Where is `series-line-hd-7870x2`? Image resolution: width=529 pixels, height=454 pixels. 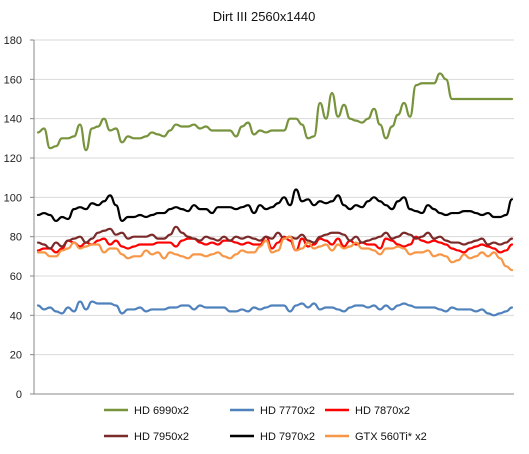
series-line-hd-7870x2 is located at coordinates (275, 244).